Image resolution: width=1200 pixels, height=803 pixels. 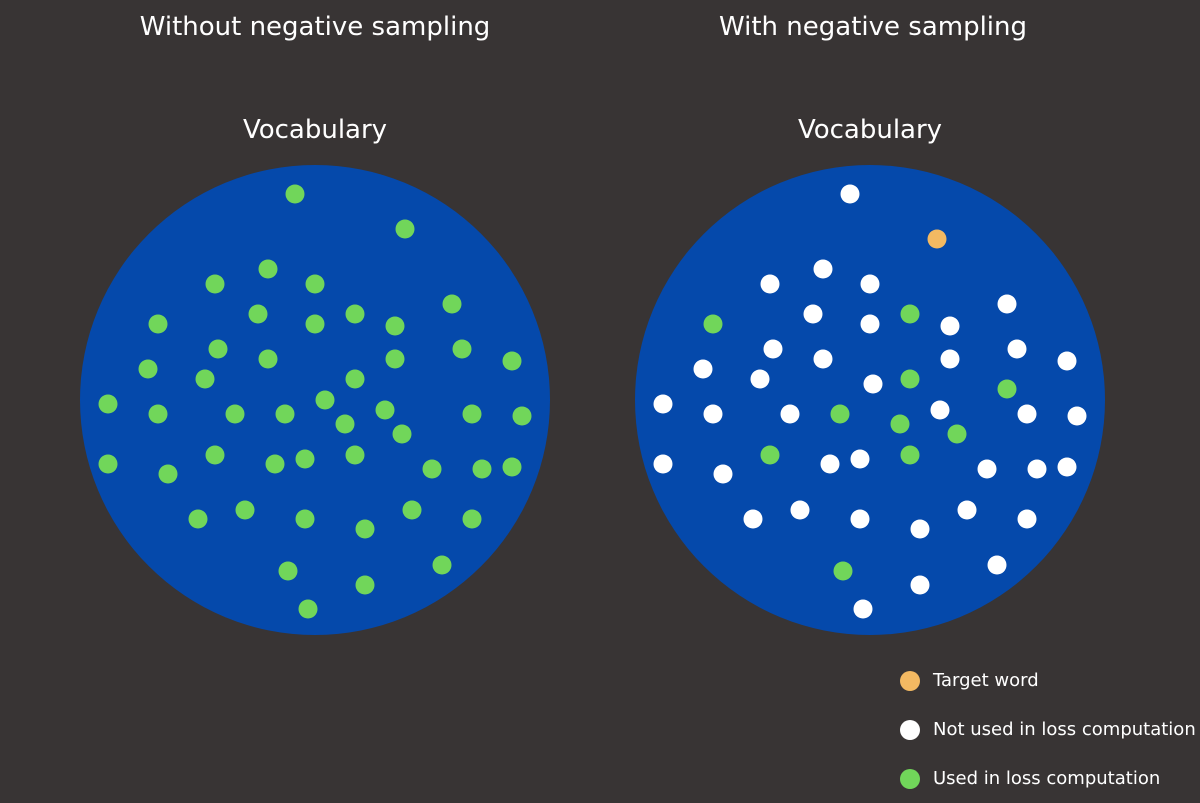 I want to click on legend-label-target: Target word, so click(x=986, y=680).